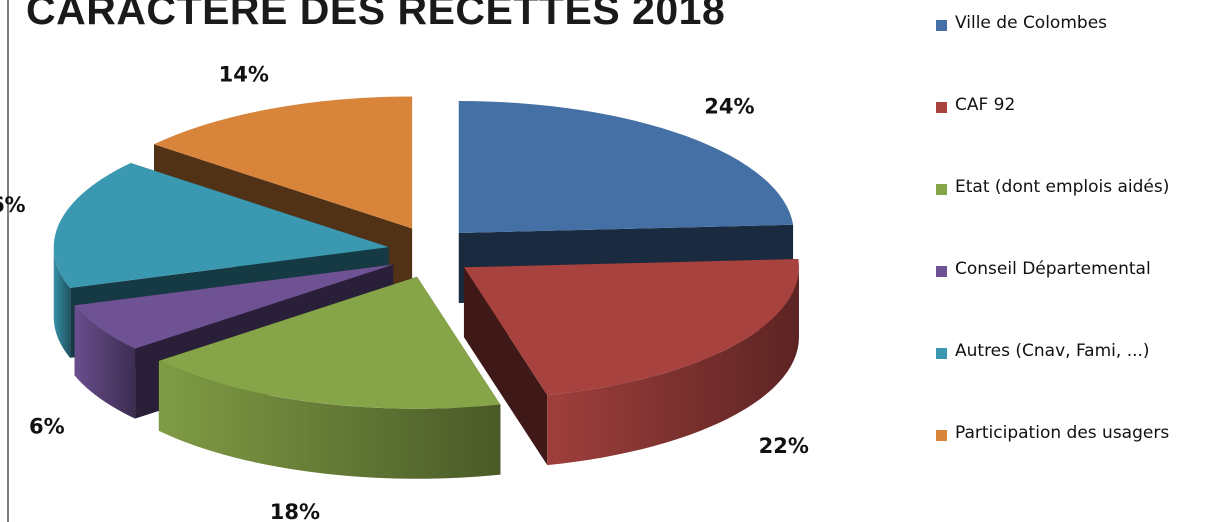 The height and width of the screenshot is (522, 1222). What do you see at coordinates (1031, 23) in the screenshot?
I see `legend-label: Ville de Colombes` at bounding box center [1031, 23].